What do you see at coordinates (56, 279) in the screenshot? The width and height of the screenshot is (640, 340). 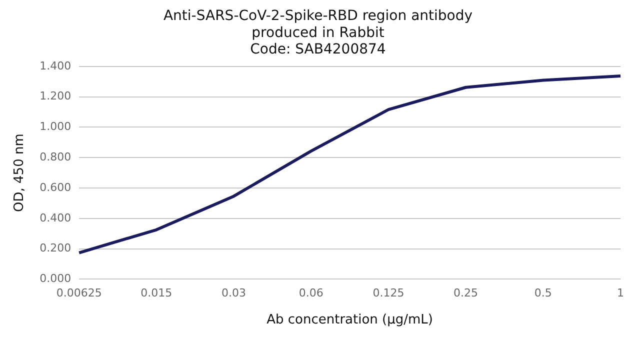 I see `y-tick-label: 0.000` at bounding box center [56, 279].